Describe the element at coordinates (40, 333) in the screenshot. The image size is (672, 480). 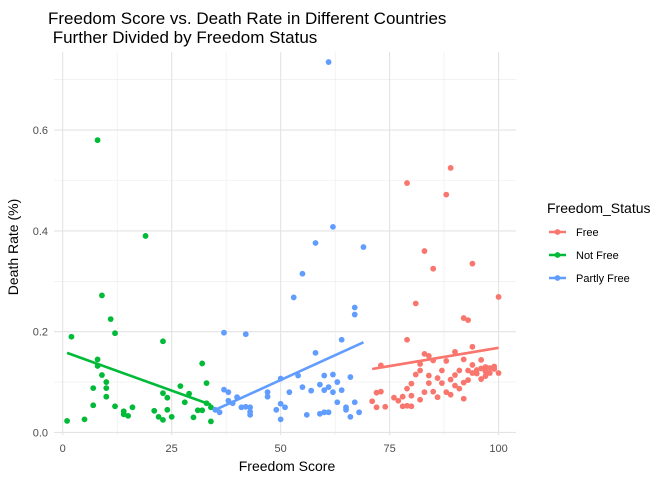
I see `y-tick-label: 0.2` at that location.